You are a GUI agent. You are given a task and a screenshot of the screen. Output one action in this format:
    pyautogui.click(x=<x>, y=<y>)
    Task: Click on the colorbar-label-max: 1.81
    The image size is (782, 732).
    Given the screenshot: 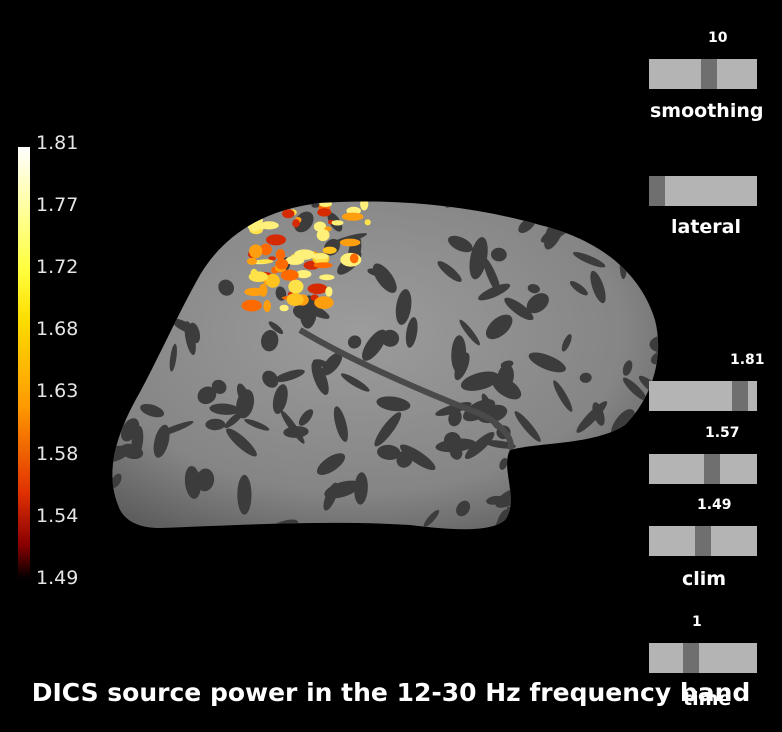 What is the action you would take?
    pyautogui.click(x=57, y=143)
    